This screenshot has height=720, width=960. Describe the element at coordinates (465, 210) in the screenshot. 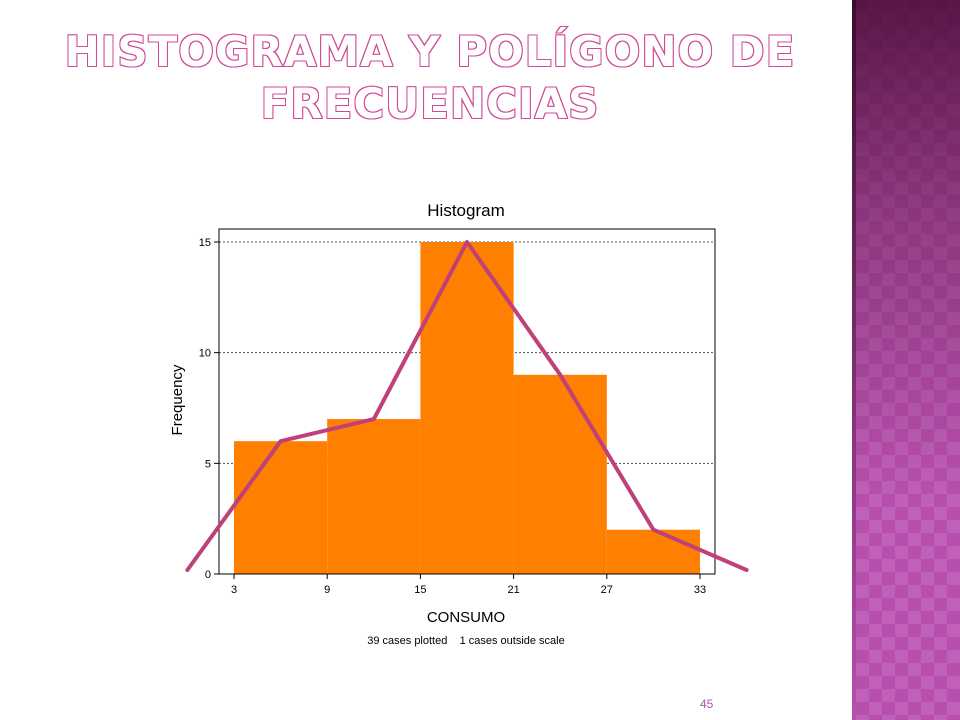

I see `chart-title: Histogram` at that location.